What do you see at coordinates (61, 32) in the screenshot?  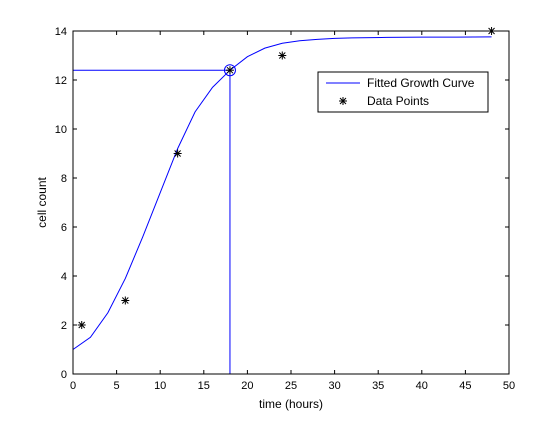 I see `y-tick-label: 14` at bounding box center [61, 32].